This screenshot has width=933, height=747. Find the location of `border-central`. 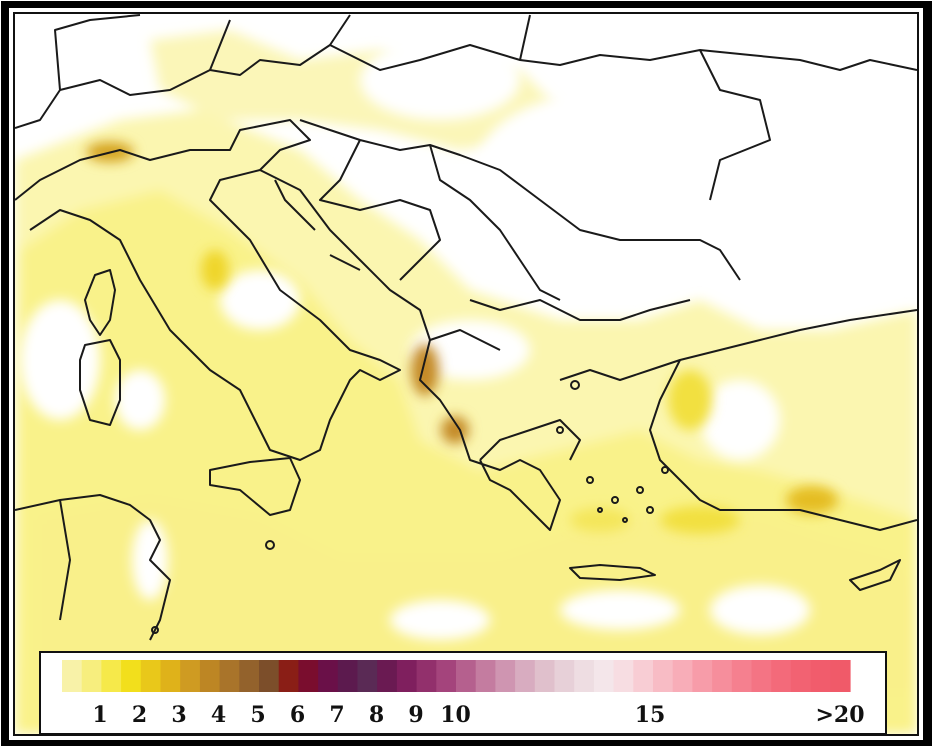

border-central is located at coordinates (340, 30).